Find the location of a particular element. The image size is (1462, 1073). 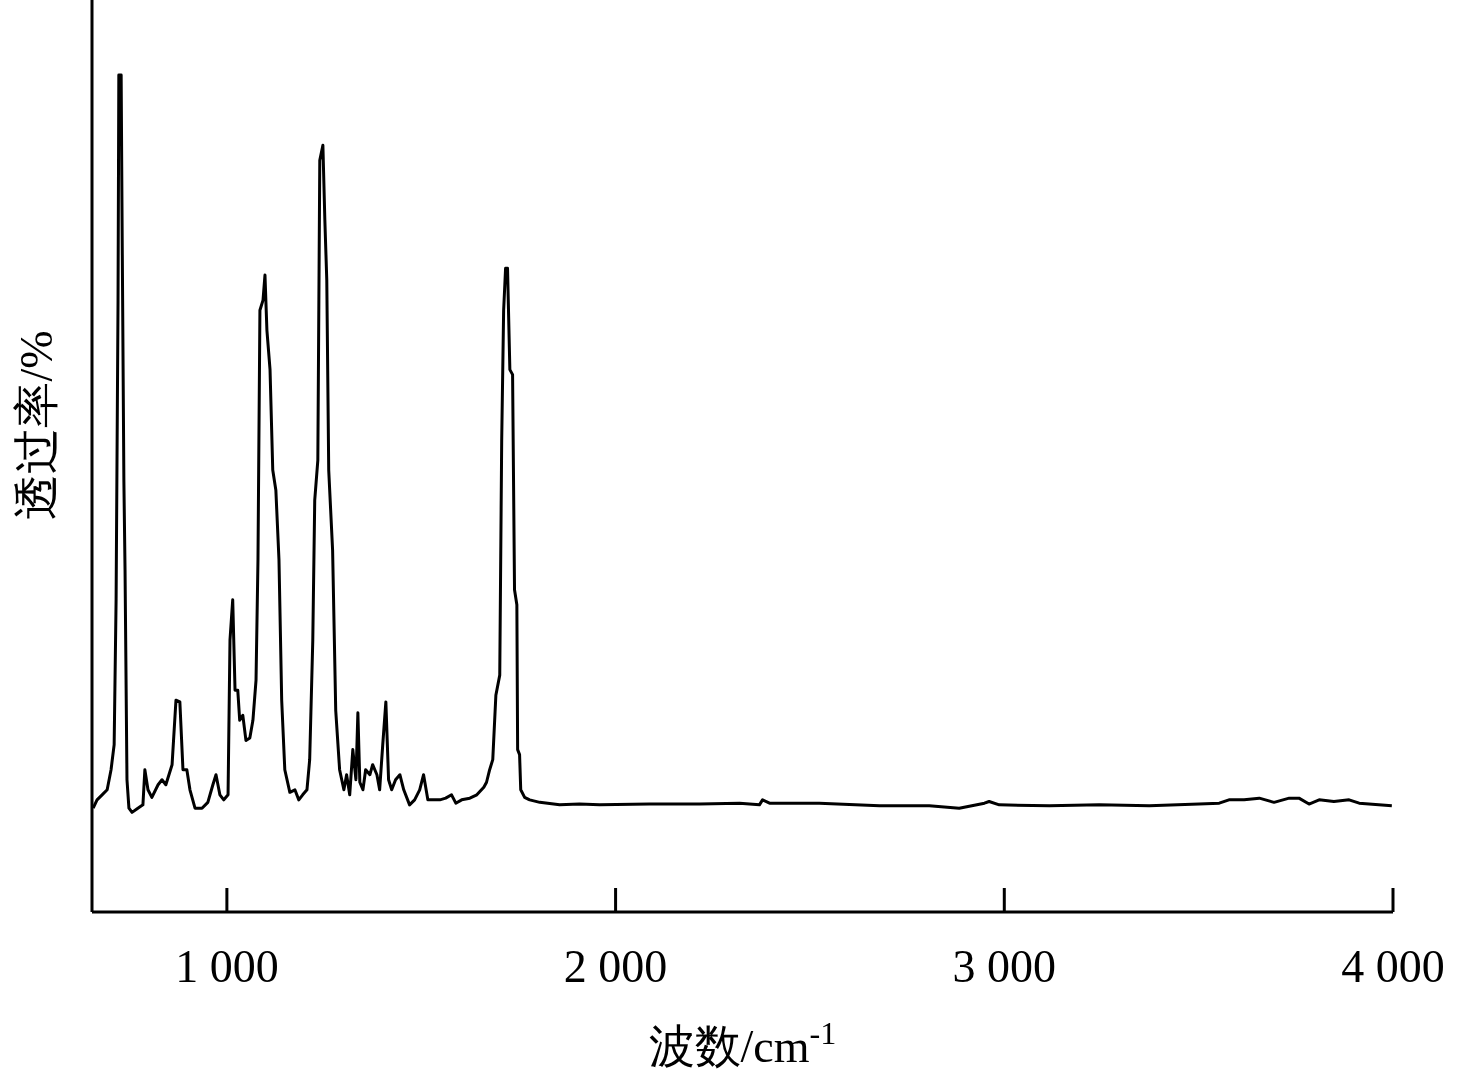

x-tick-label: 3 000 is located at coordinates (1004, 966).